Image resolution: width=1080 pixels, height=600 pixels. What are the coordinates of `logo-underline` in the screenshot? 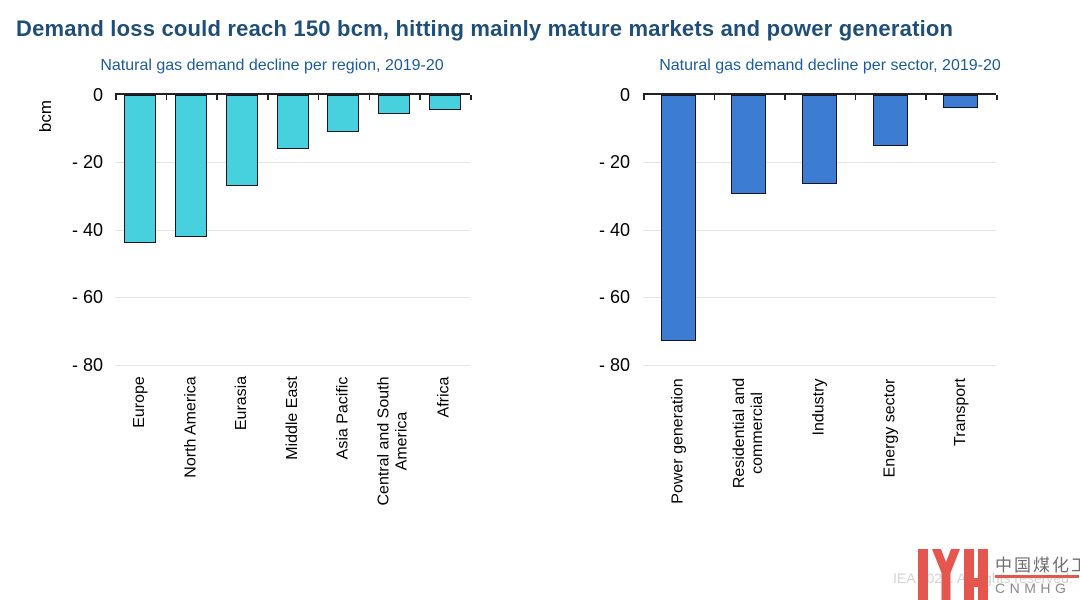 It's located at (1037, 576).